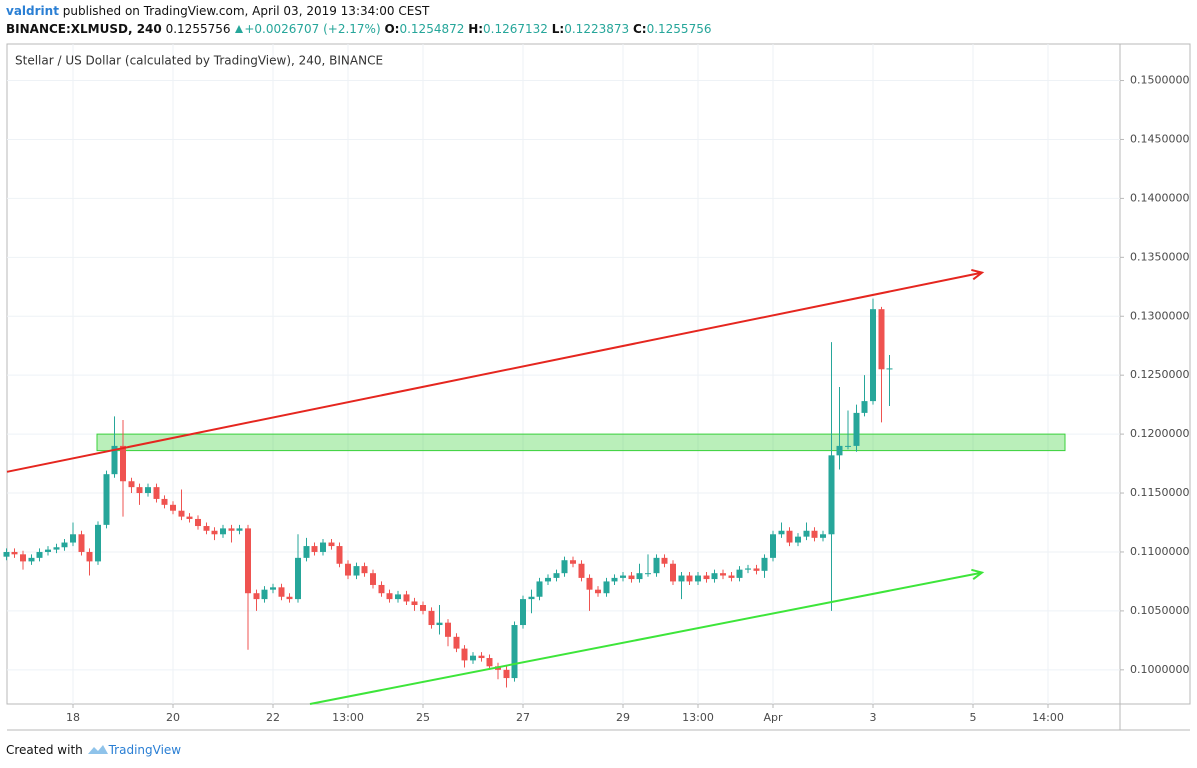  I want to click on zone, so click(581, 442).